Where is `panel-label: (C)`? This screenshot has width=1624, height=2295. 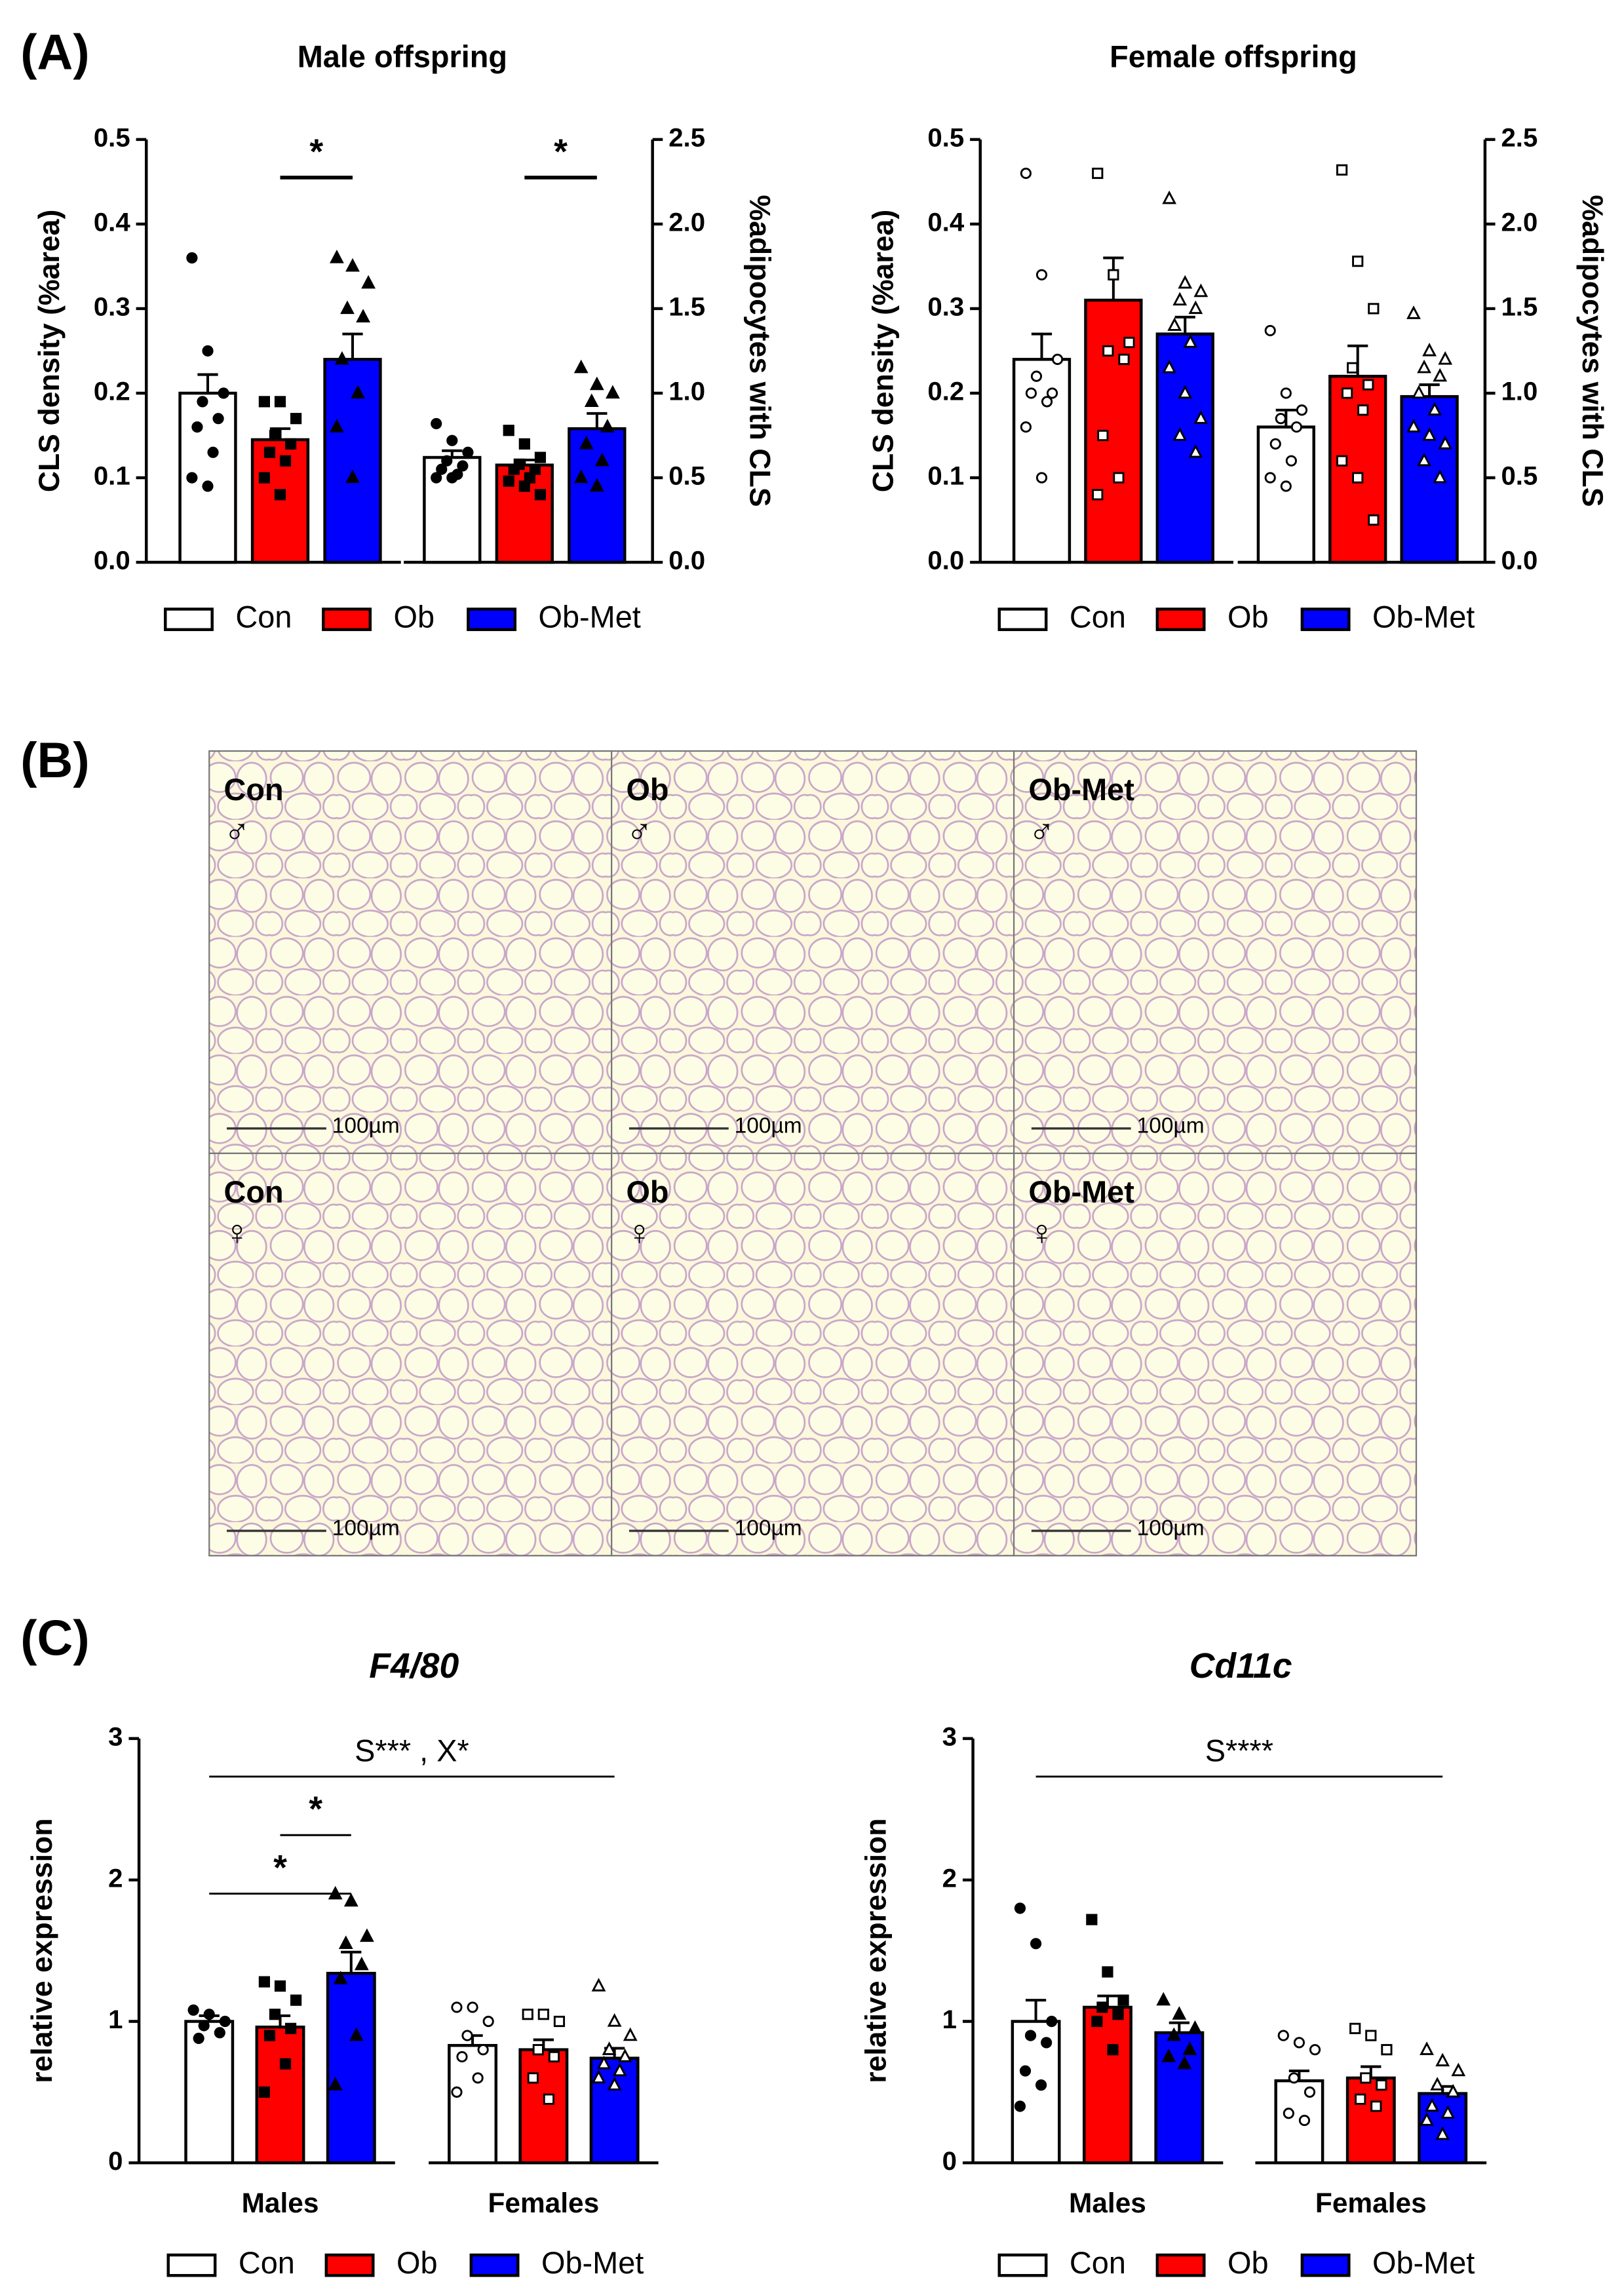
panel-label: (C) is located at coordinates (54, 1639).